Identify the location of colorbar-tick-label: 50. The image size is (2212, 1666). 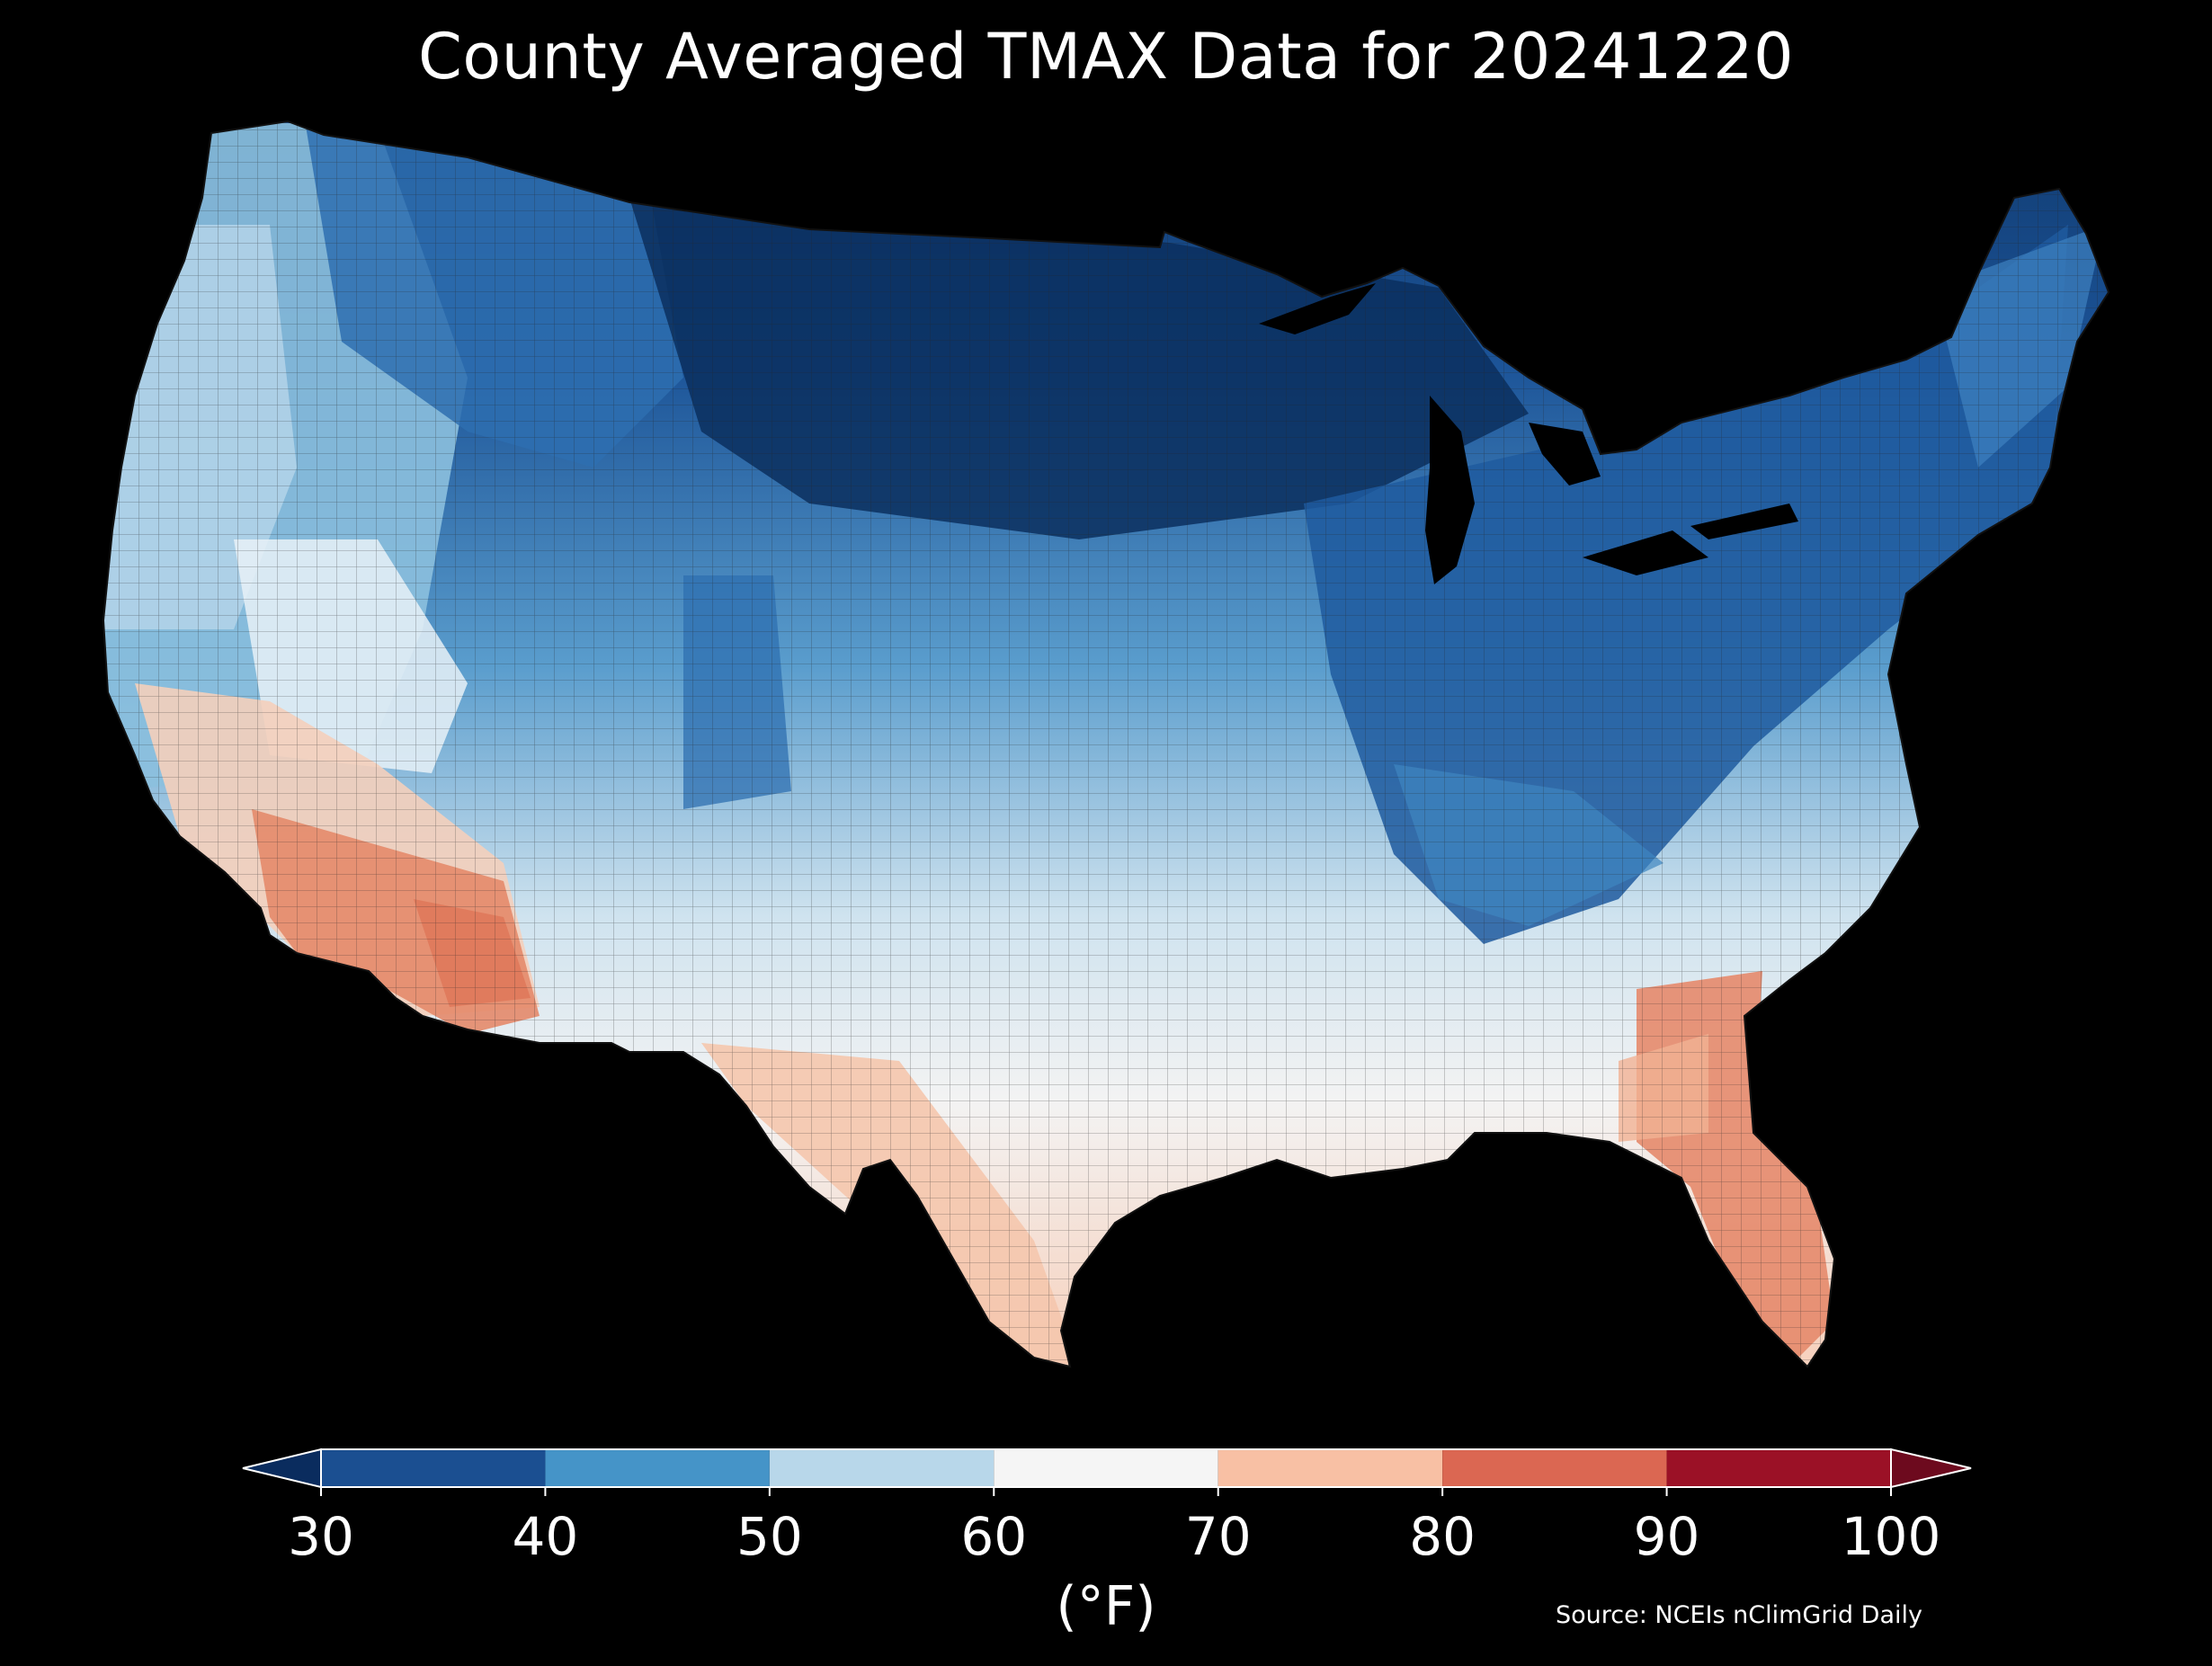
(769, 1537).